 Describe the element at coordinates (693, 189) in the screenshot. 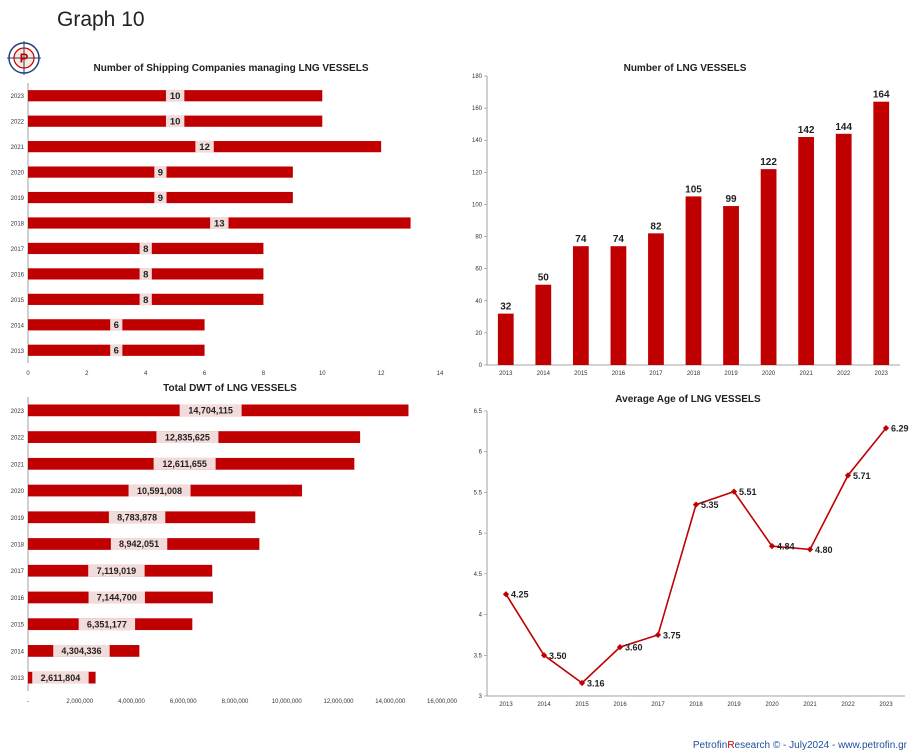

I see `data-label: 105` at that location.